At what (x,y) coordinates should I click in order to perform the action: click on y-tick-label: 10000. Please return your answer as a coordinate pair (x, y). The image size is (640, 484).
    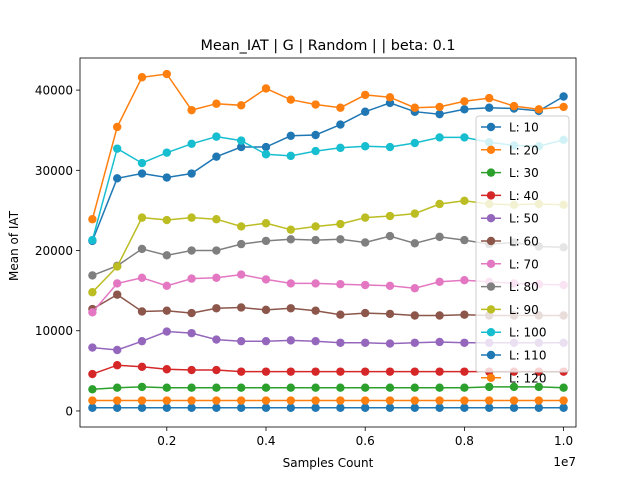
    Looking at the image, I should click on (54, 331).